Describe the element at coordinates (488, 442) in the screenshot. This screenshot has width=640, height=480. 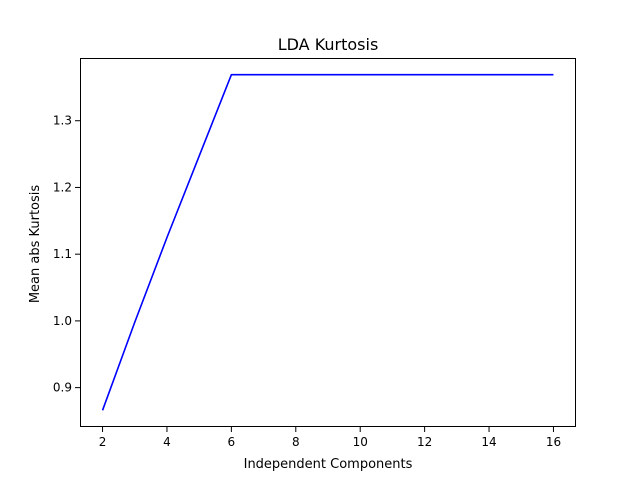
I see `x-tick-label: 14` at that location.